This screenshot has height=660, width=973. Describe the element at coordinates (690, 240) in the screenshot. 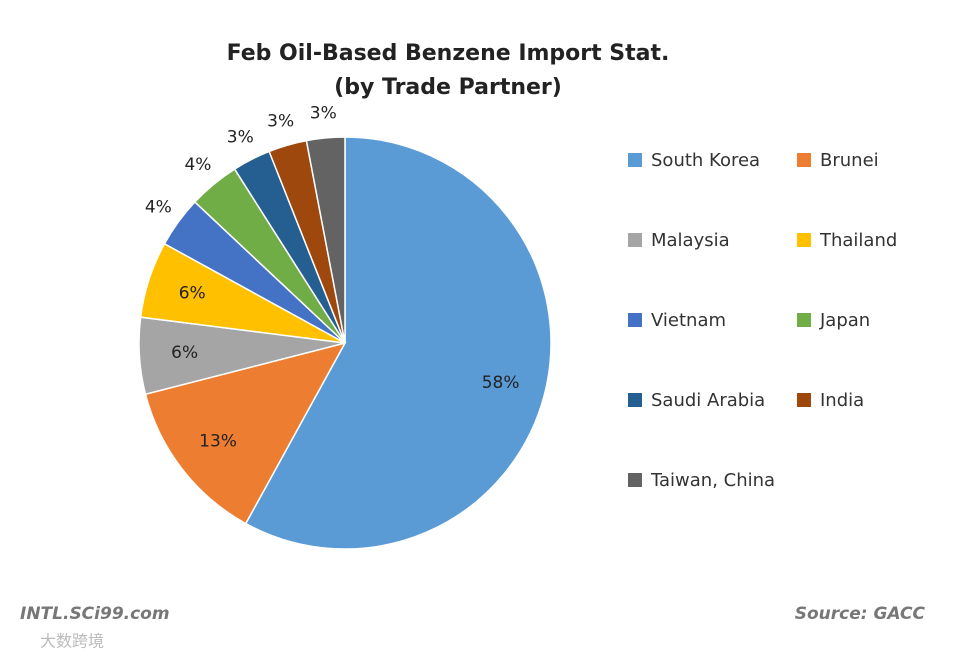

I see `legend-label: Malaysia` at that location.